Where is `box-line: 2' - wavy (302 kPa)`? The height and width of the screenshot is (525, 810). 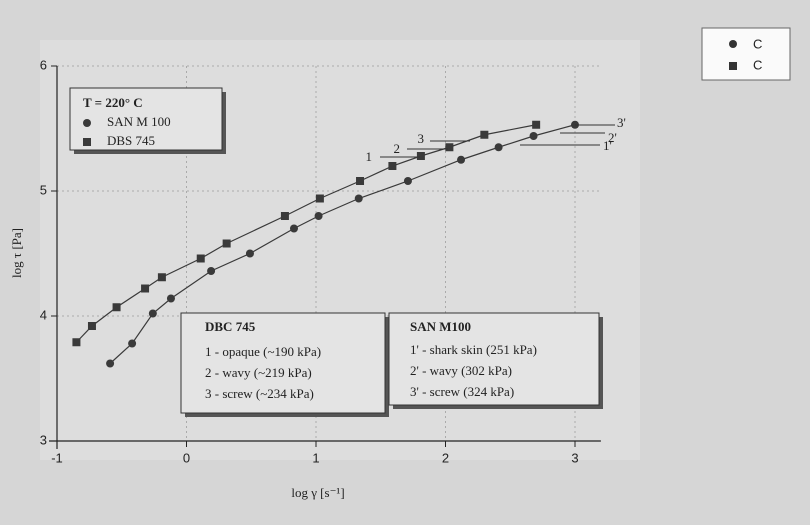
box-line: 2' - wavy (302 kPa) is located at coordinates (461, 370).